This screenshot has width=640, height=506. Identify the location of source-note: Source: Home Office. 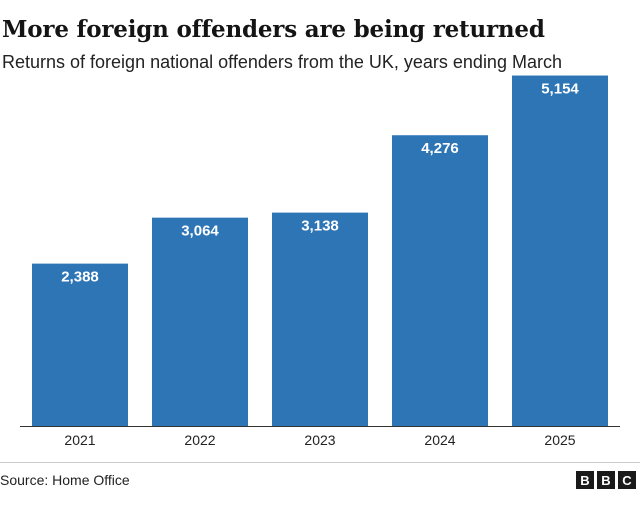
(65, 480).